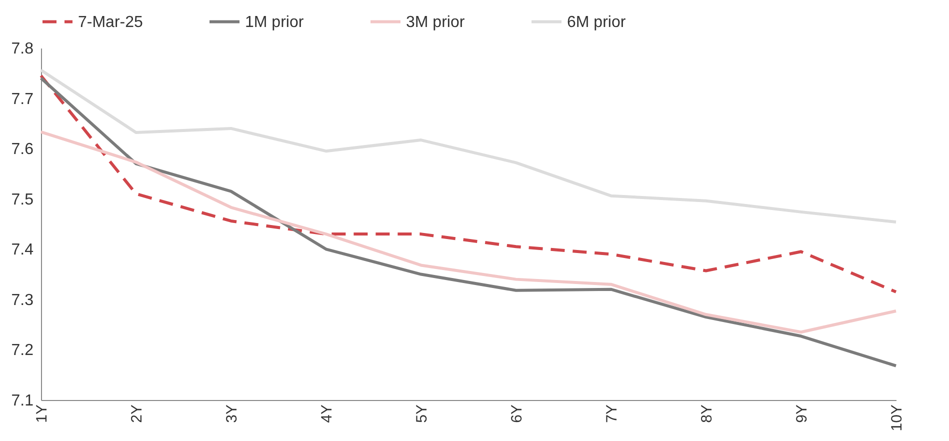 The width and height of the screenshot is (949, 441). Describe the element at coordinates (802, 413) in the screenshot. I see `x-tick-label: 9Y` at that location.